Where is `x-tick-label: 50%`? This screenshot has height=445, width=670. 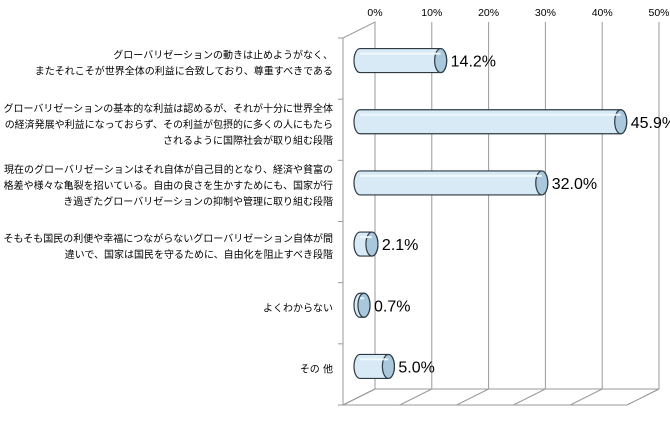
x-tick-label: 50% is located at coordinates (658, 13).